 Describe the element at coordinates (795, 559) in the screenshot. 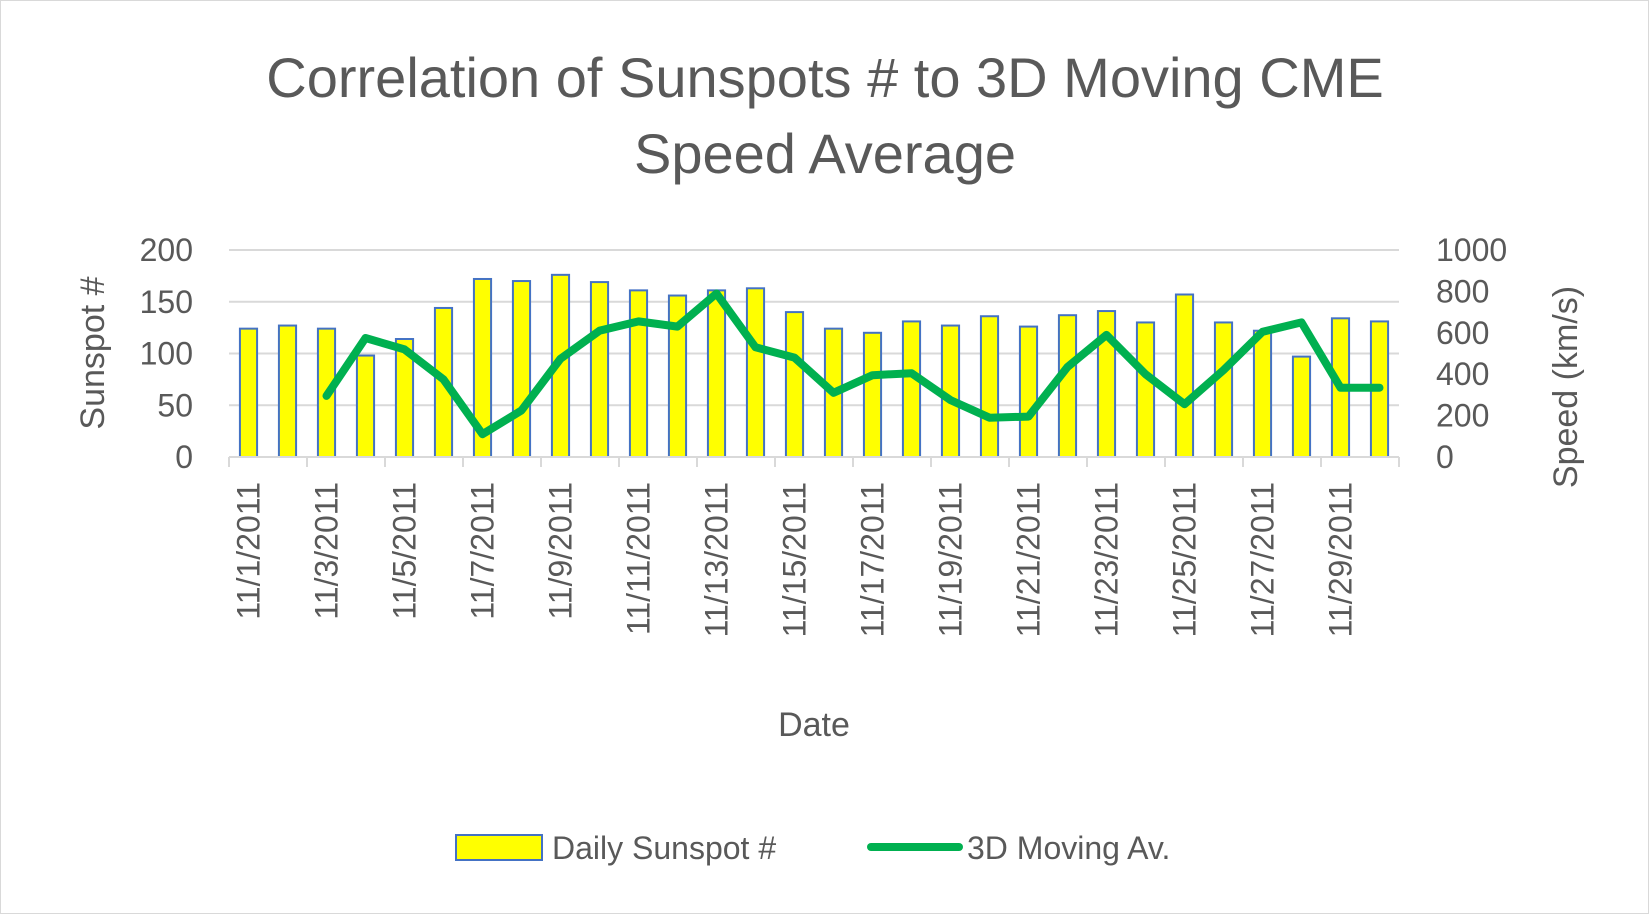

I see `x-tick-label: 11/15/2011` at that location.